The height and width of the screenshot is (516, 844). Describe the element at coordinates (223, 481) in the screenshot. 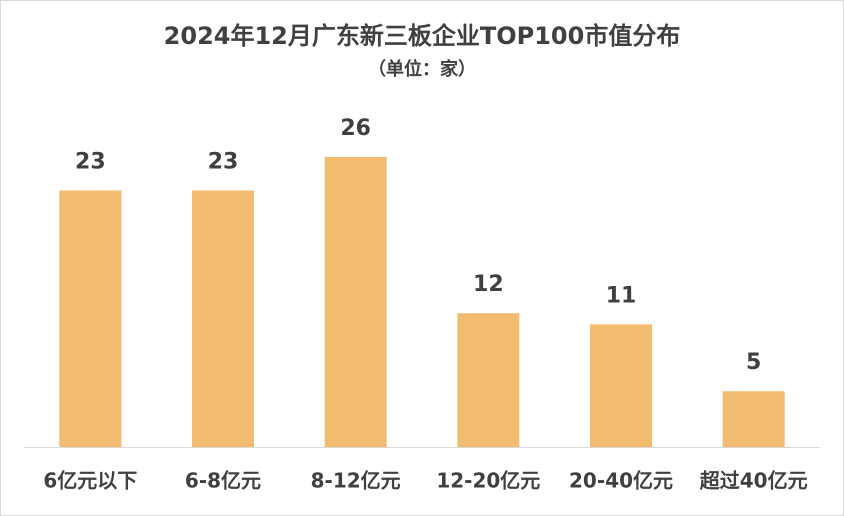

I see `x-tick-label: 6-8亿元` at that location.